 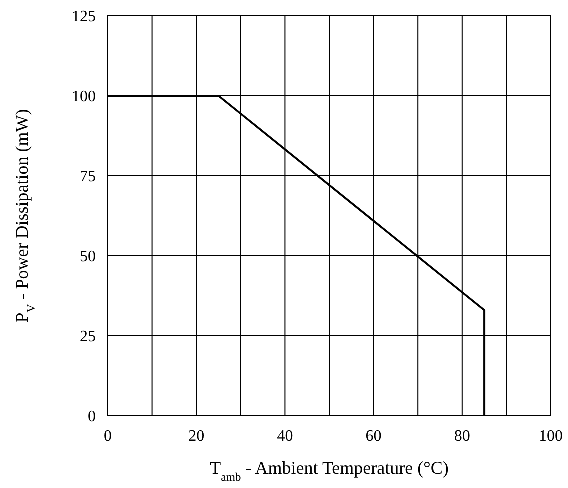 I want to click on x-tick-label: 60, so click(x=374, y=436).